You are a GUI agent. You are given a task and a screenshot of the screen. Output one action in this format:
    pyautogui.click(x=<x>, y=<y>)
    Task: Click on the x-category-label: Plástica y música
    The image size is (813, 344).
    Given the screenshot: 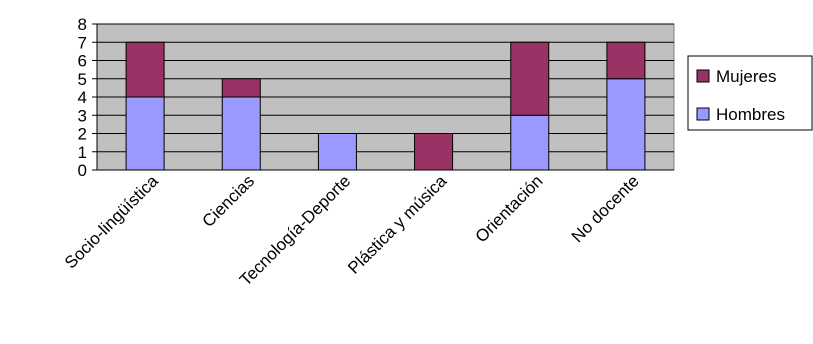 What is the action you would take?
    pyautogui.click(x=397, y=224)
    